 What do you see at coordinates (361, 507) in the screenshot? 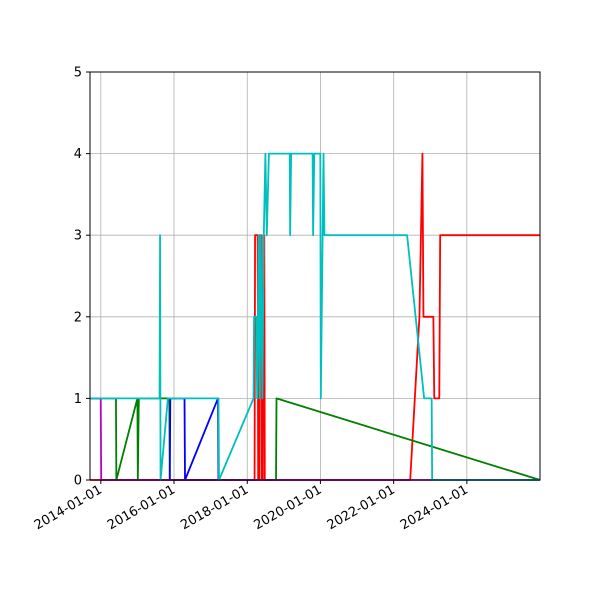
I see `x-tick-label: 2022-01-01` at bounding box center [361, 507].